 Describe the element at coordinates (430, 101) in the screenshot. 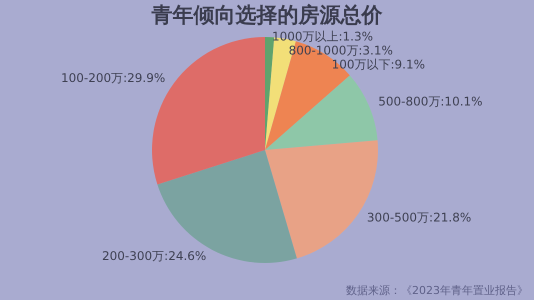

I see `slice-label: 500-800万:10.1%` at that location.